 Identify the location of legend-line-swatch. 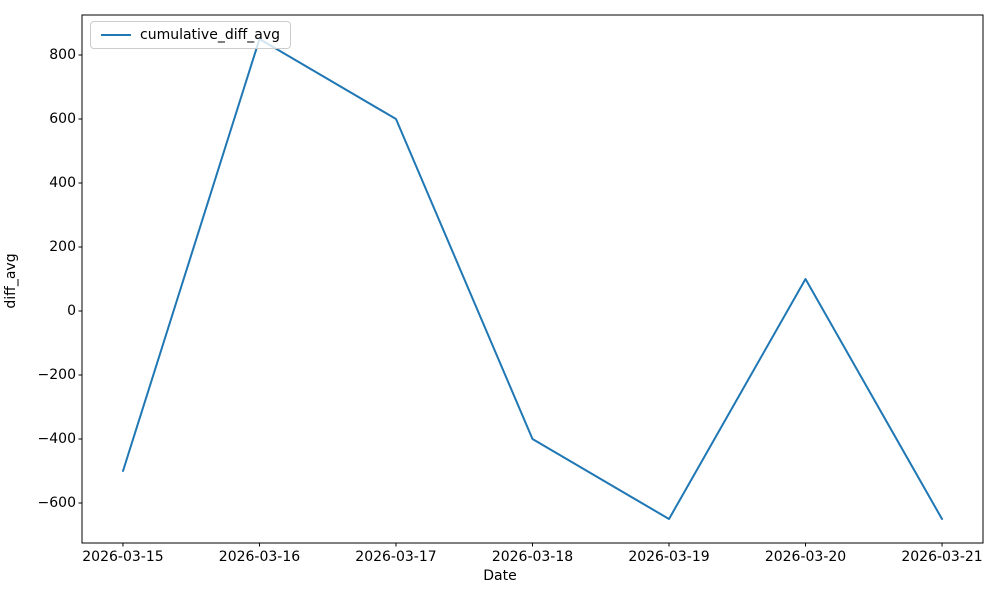
(116, 35).